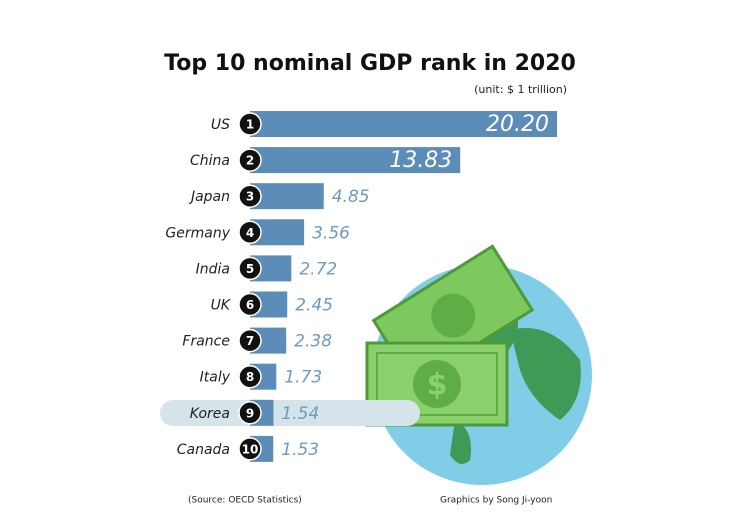  I want to click on subtitle: (unit: $ 1 trillion), so click(520, 89).